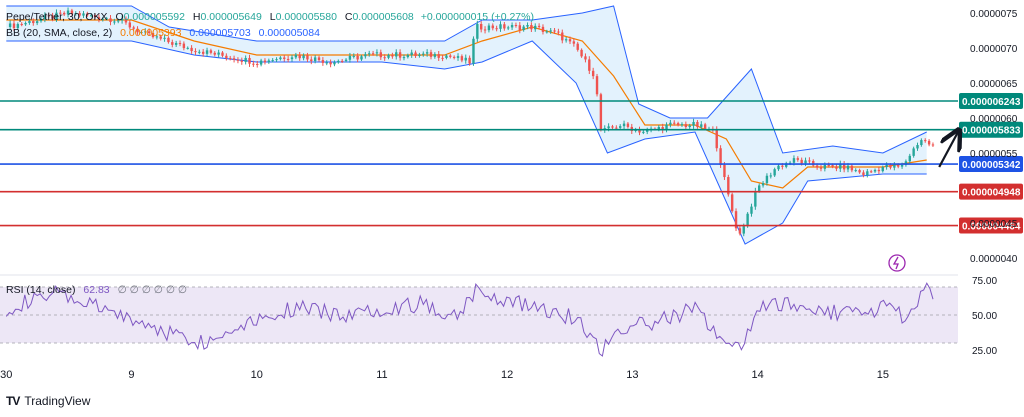  What do you see at coordinates (150, 33) in the screenshot?
I see `bb-basis-value: 0.000005393` at bounding box center [150, 33].